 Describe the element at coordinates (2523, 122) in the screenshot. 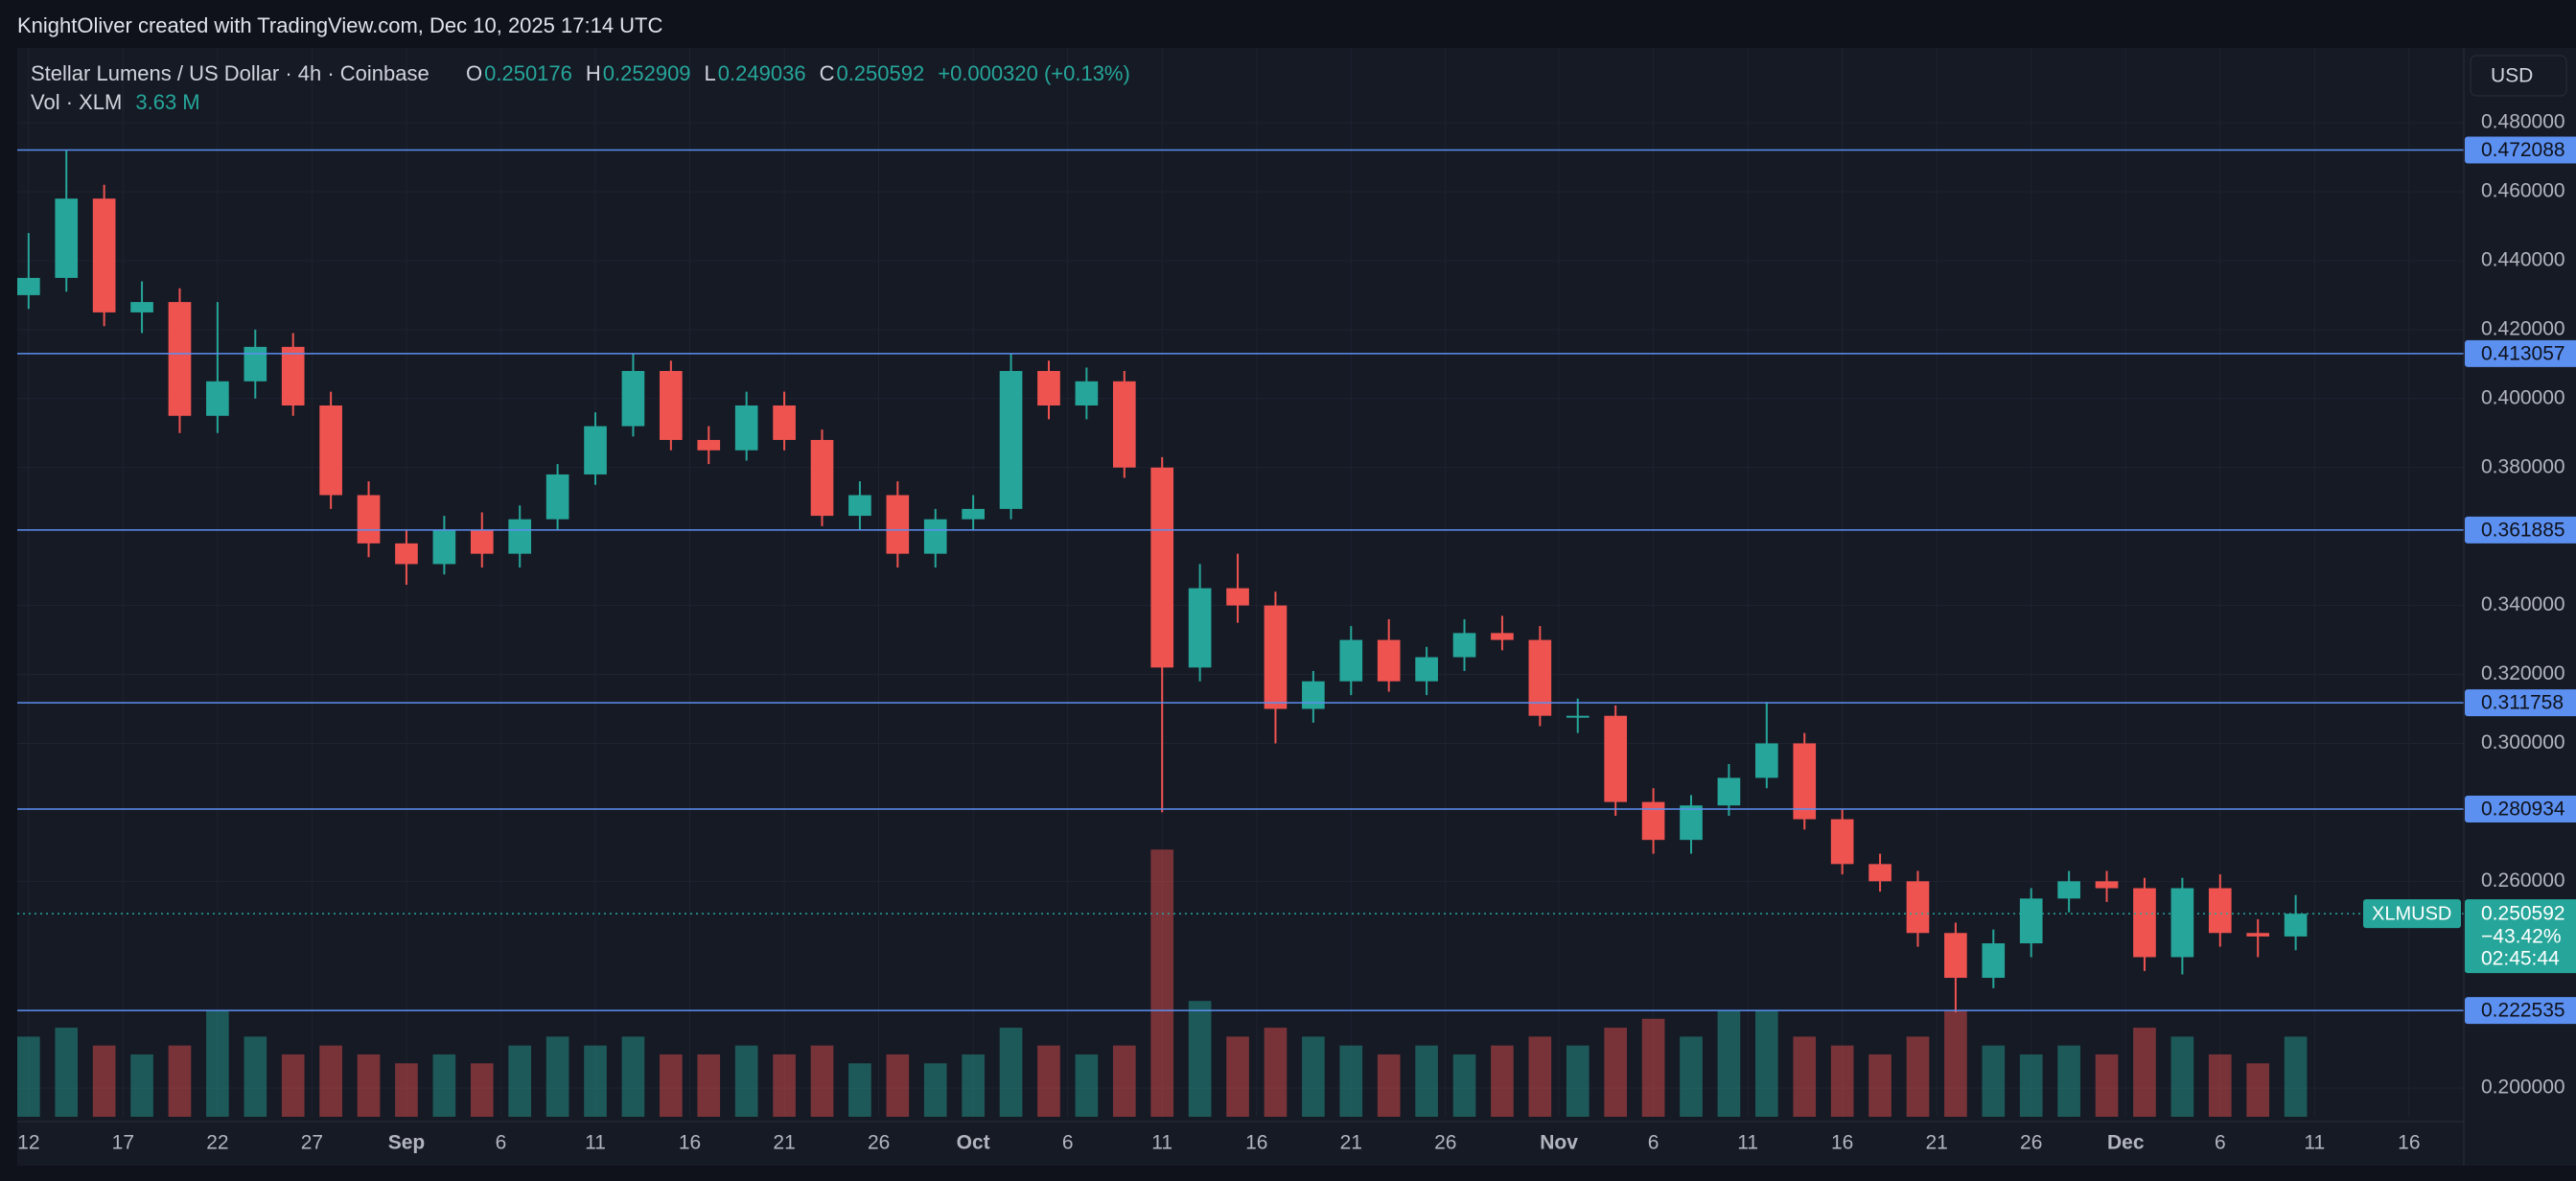

I see `y-tick-label: 0.480000` at that location.